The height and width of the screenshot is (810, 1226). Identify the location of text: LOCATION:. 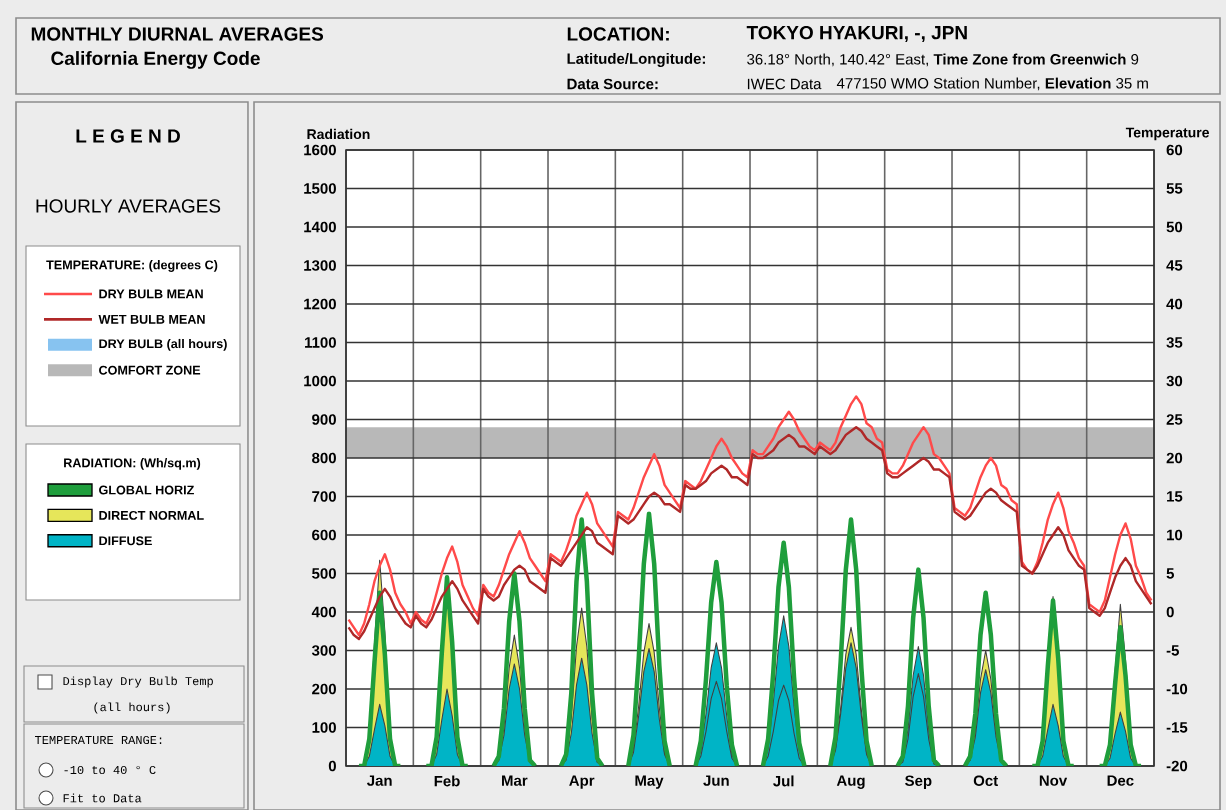
(618, 33).